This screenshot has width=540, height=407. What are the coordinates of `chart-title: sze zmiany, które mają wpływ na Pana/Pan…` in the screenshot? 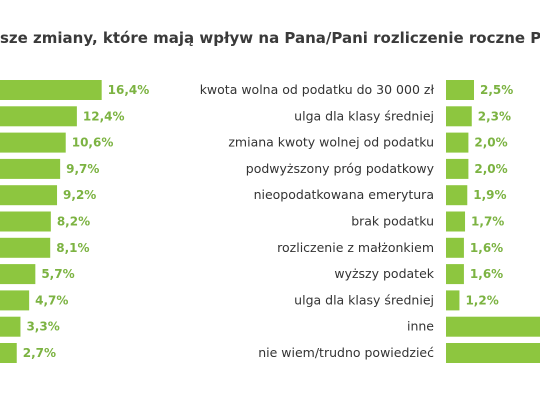 It's located at (270, 38).